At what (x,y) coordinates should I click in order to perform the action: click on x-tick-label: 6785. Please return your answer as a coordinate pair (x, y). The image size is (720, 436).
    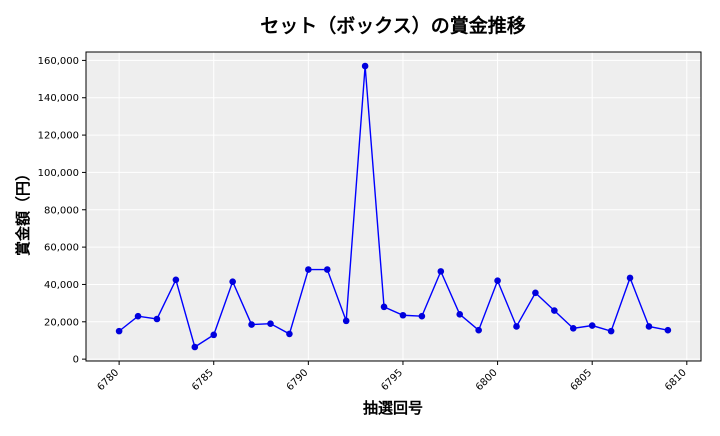
    Looking at the image, I should click on (203, 380).